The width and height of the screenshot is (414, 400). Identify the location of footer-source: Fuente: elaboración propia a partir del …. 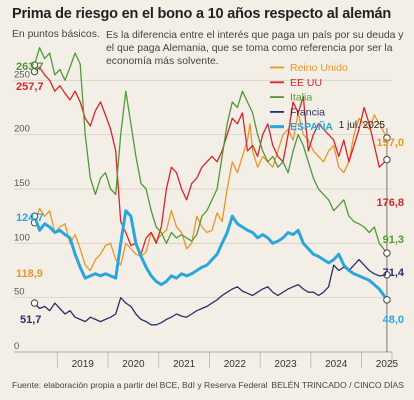
(140, 385).